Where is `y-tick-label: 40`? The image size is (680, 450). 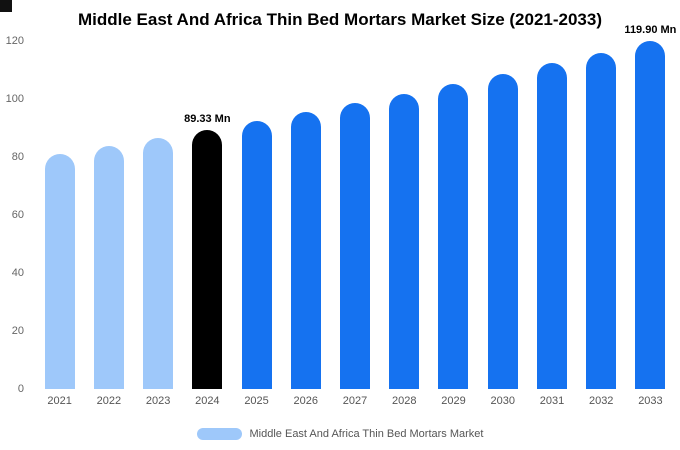 y-tick-label: 40 is located at coordinates (17, 273).